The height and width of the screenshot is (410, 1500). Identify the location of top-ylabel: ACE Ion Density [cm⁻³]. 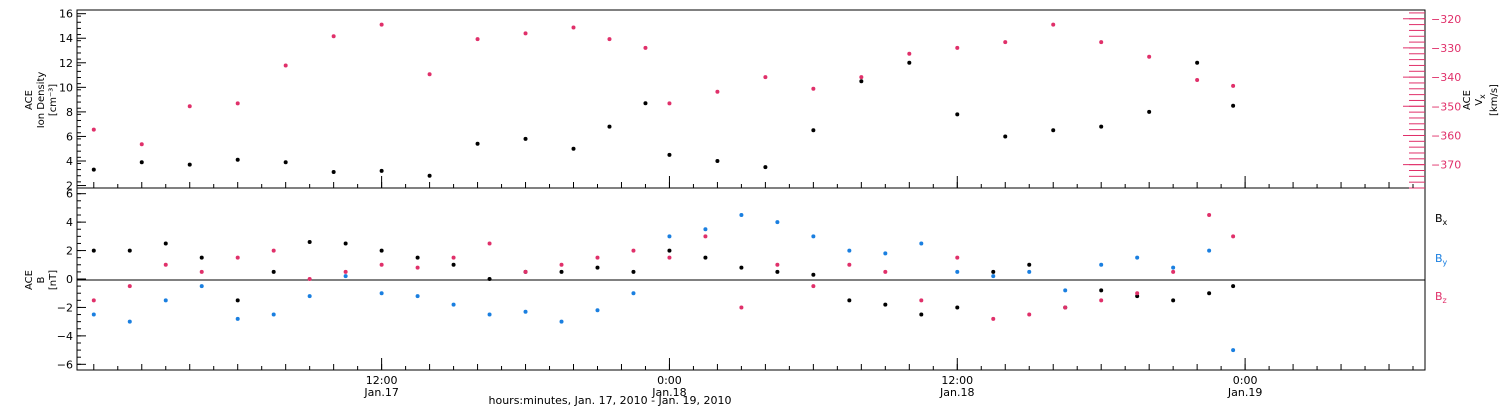
(41, 100).